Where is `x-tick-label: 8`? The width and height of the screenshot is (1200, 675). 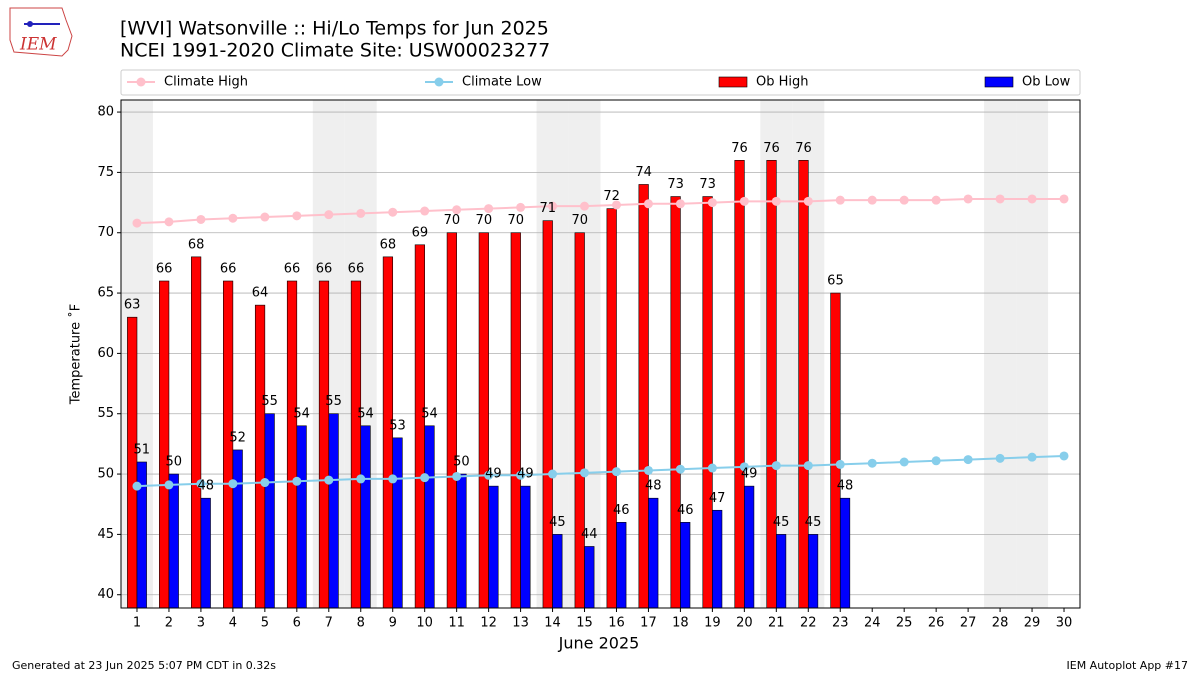 x-tick-label: 8 is located at coordinates (361, 623).